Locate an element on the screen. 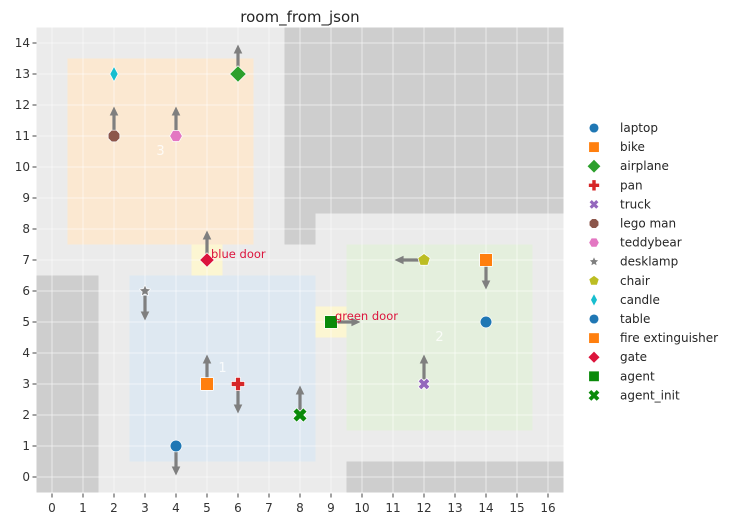  object-marker-laptop is located at coordinates (486, 322).